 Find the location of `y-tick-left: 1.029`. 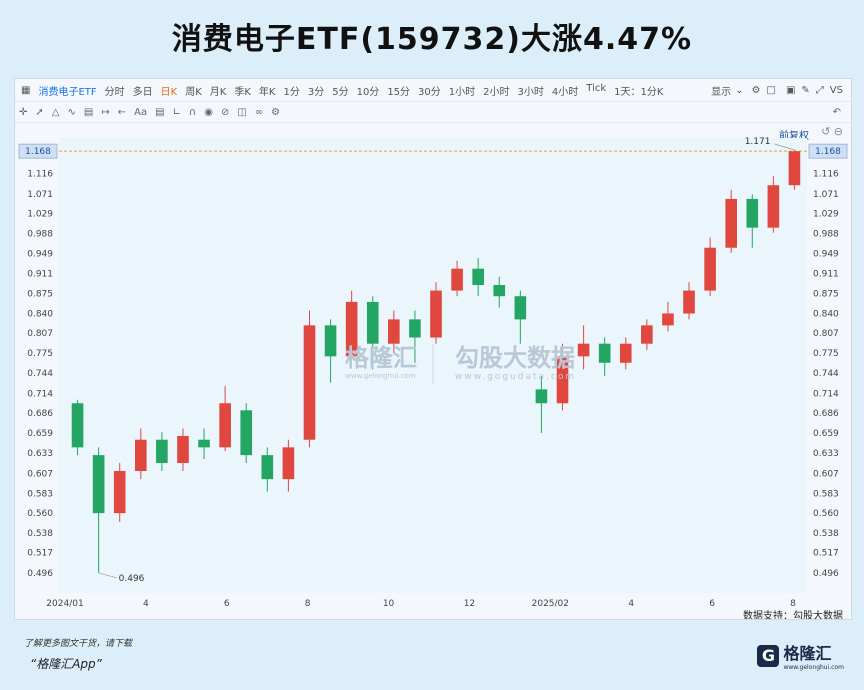

y-tick-left: 1.029 is located at coordinates (40, 215).